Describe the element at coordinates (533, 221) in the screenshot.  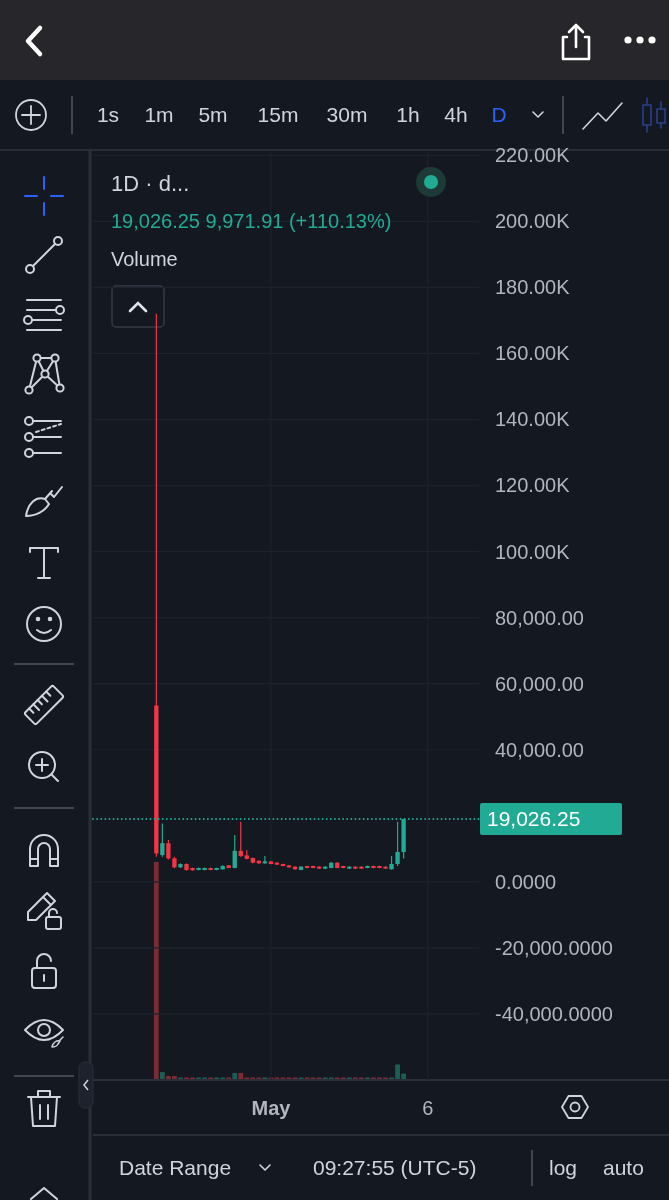
I see `y-tick-label: 200.00K` at that location.